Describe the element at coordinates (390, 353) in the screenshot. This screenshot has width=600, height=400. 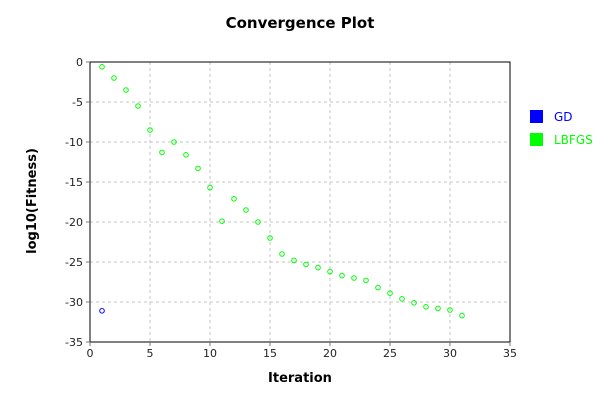
I see `x-tick-label: 25` at that location.